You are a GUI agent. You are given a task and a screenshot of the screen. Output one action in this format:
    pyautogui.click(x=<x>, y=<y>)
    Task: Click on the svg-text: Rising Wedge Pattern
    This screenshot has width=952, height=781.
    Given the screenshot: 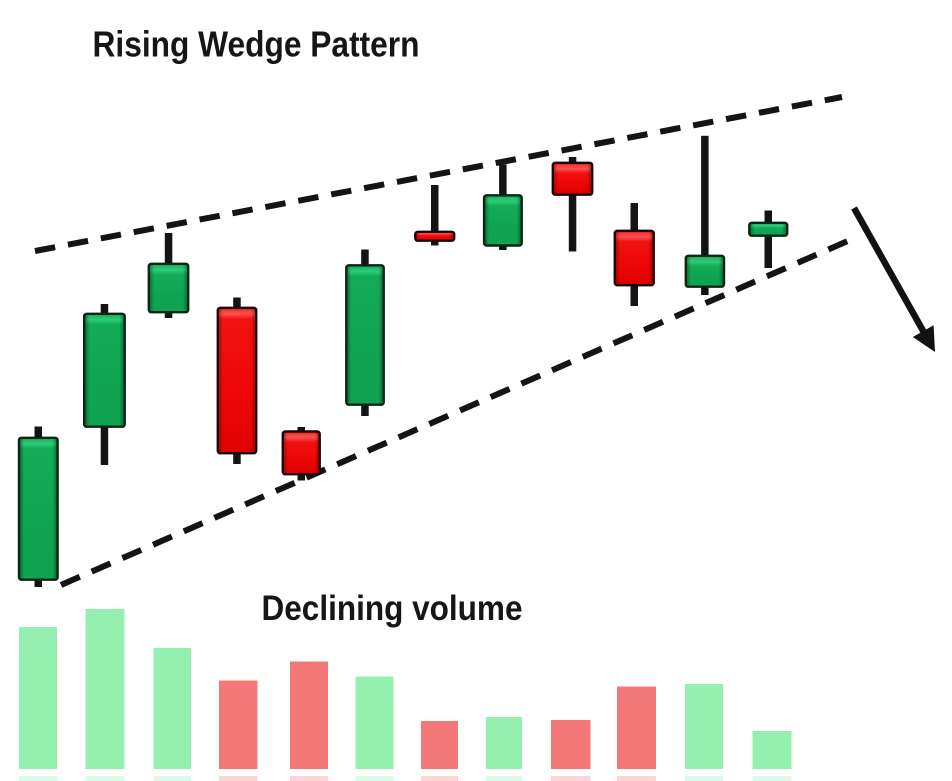 What is the action you would take?
    pyautogui.click(x=256, y=44)
    